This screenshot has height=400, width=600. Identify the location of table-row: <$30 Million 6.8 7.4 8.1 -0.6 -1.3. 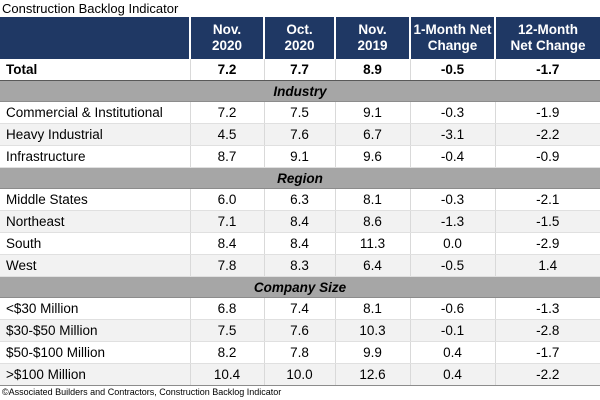
(300, 308).